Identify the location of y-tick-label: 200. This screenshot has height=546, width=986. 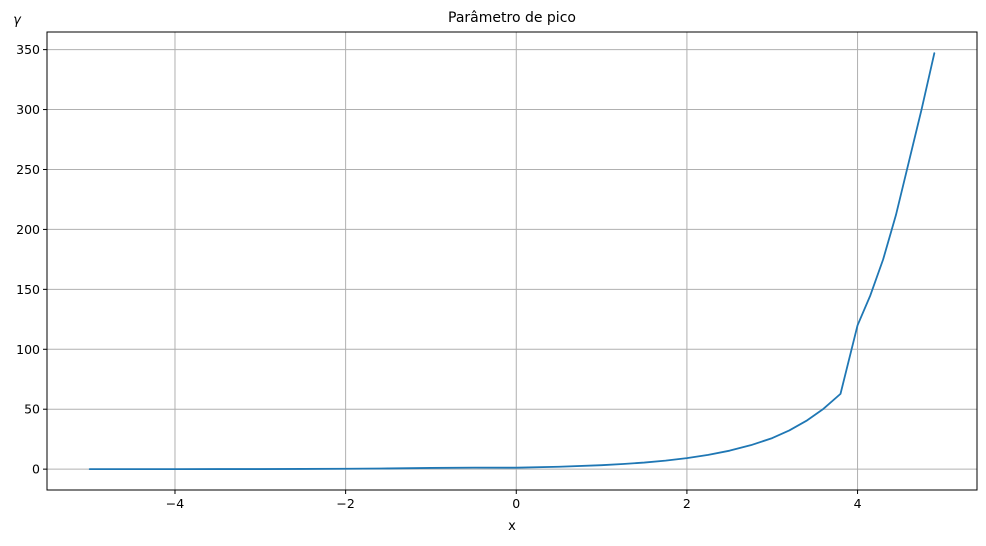
(28, 229).